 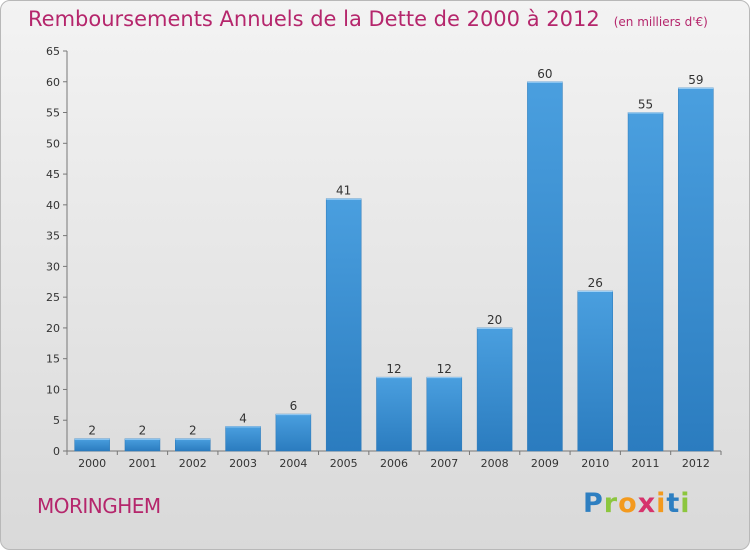 I want to click on y-tick-label: 40, so click(x=53, y=205).